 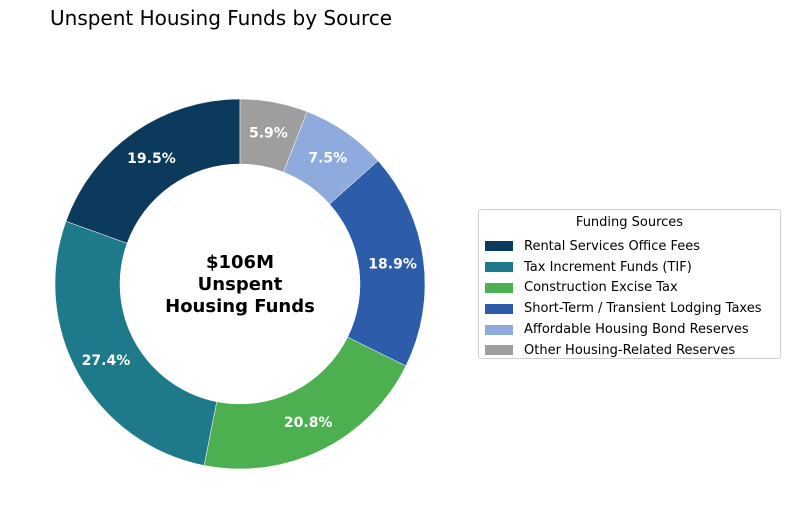 I want to click on slice-label: 5.9%, so click(x=268, y=134).